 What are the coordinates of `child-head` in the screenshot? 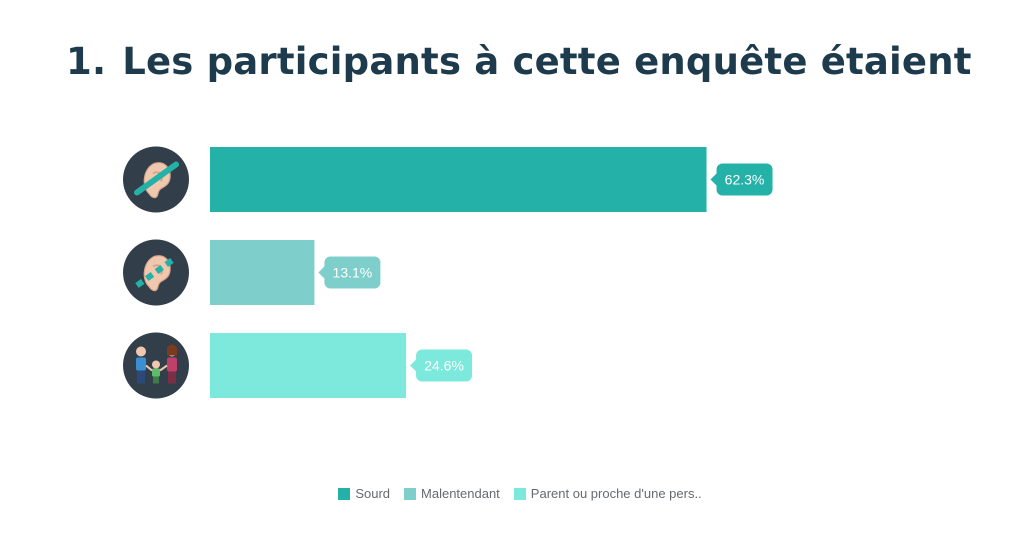 It's located at (156, 364).